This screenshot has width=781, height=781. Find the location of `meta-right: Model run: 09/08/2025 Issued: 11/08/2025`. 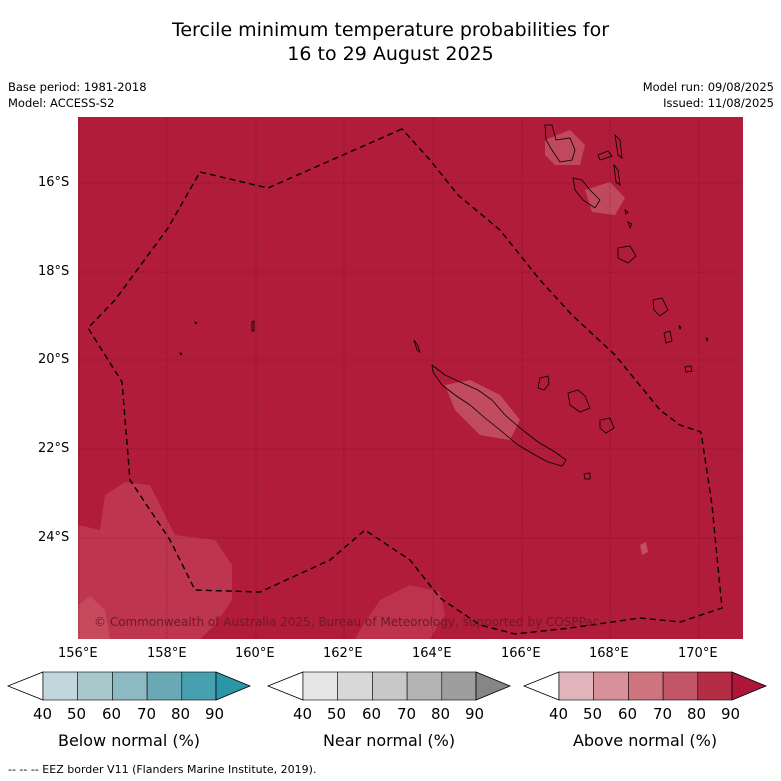

meta-right: Model run: 09/08/2025 Issued: 11/08/2025 is located at coordinates (708, 95).